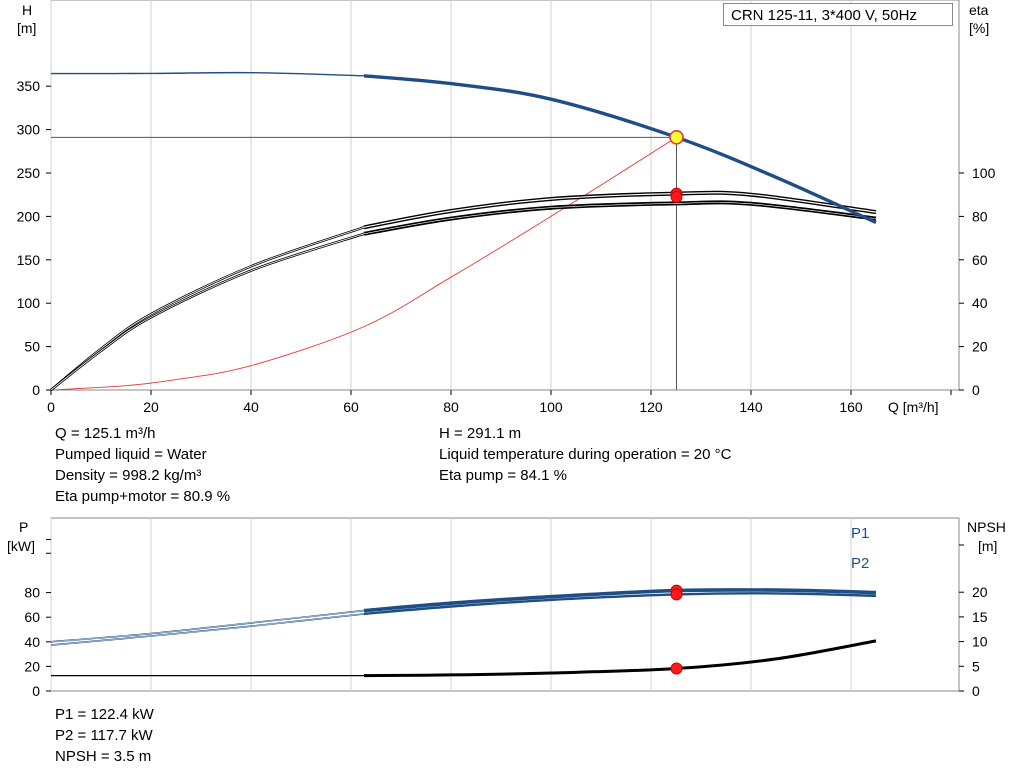 The image size is (1024, 781). What do you see at coordinates (620, 658) in the screenshot?
I see `npsh-curve` at bounding box center [620, 658].